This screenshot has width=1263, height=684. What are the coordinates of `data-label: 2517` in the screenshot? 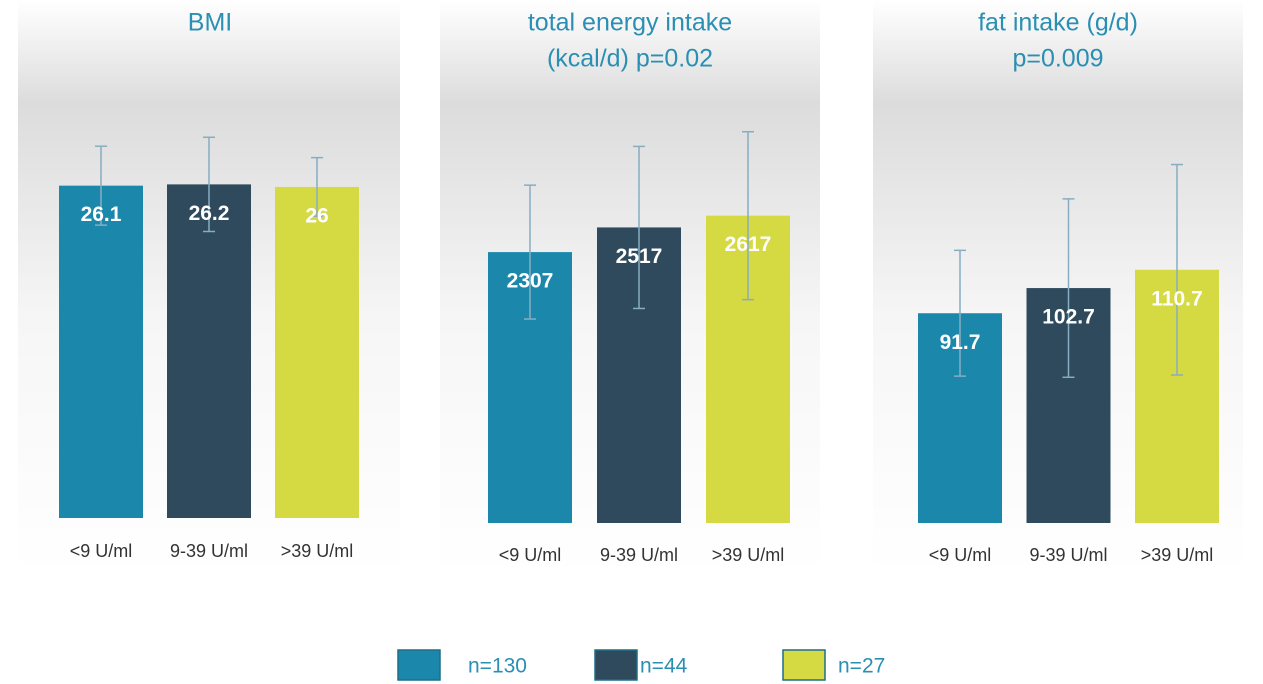 It's located at (639, 256).